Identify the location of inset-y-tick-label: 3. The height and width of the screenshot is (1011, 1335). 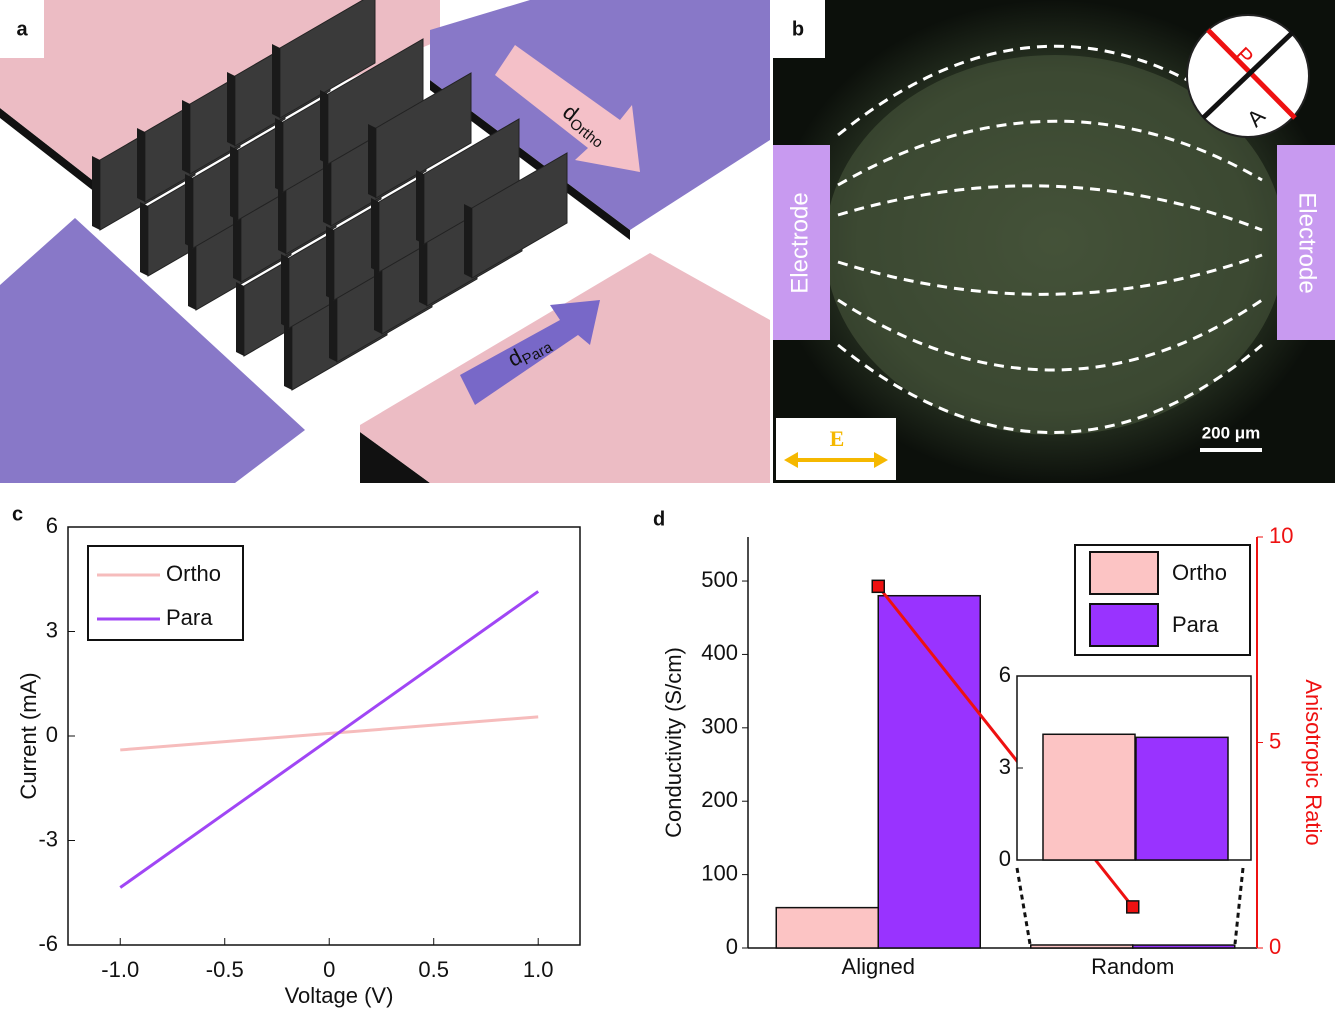
(1005, 766).